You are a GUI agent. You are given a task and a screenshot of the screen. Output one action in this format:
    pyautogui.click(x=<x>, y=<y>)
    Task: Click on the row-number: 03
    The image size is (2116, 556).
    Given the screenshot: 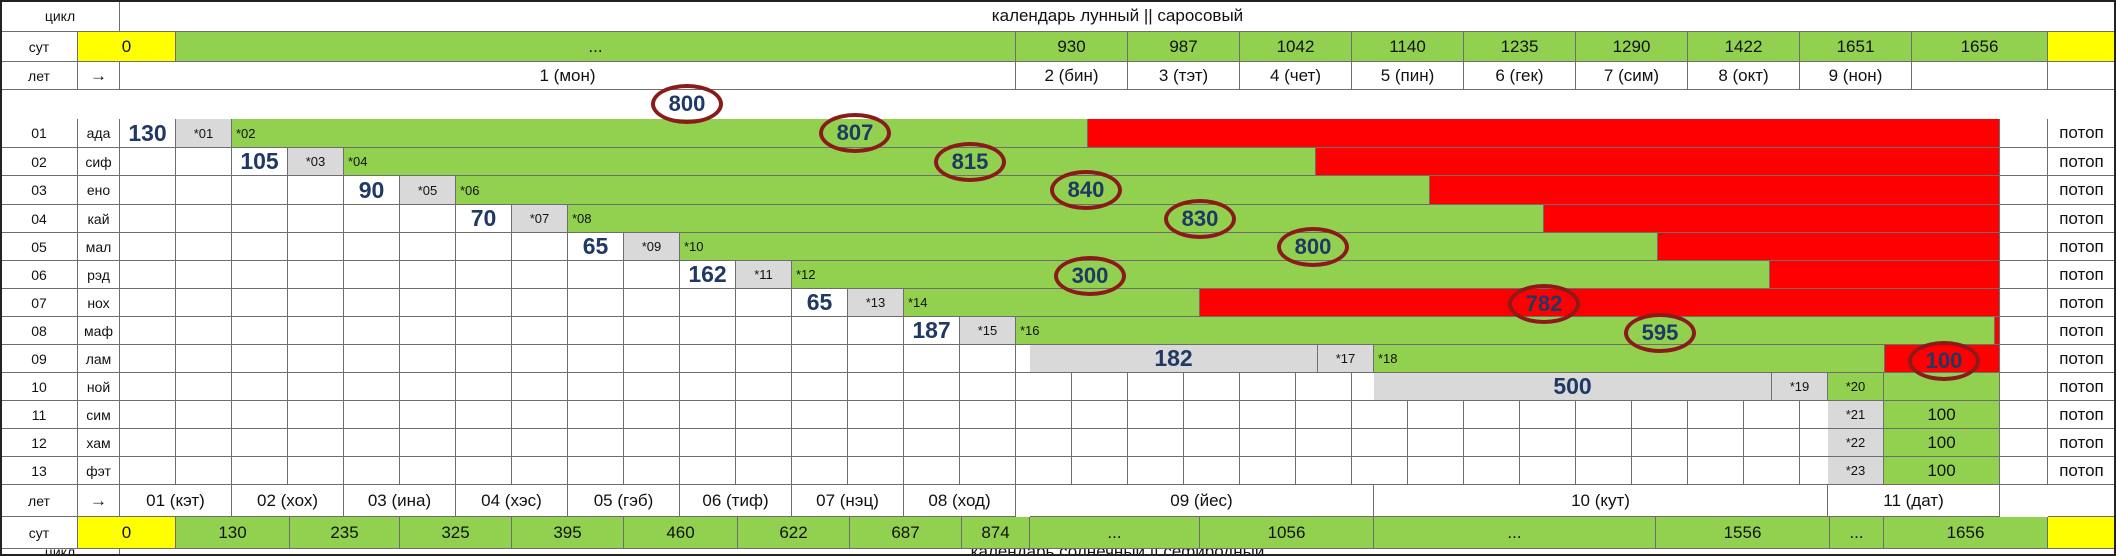 What is the action you would take?
    pyautogui.click(x=39, y=190)
    